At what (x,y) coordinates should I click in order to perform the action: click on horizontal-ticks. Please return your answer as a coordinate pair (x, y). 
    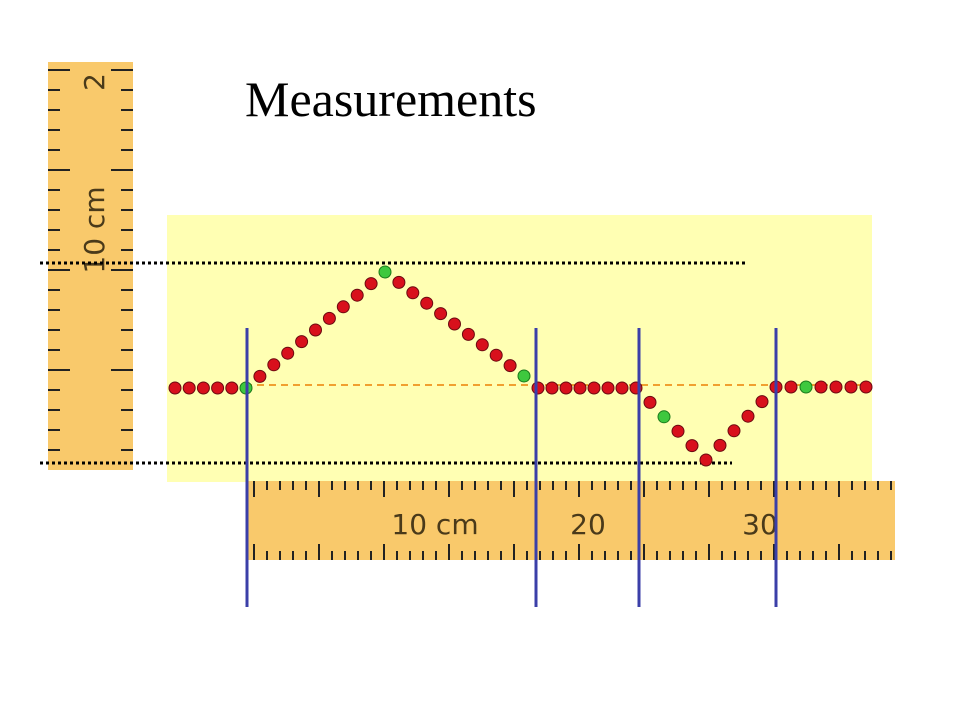
    Looking at the image, I should click on (572, 520).